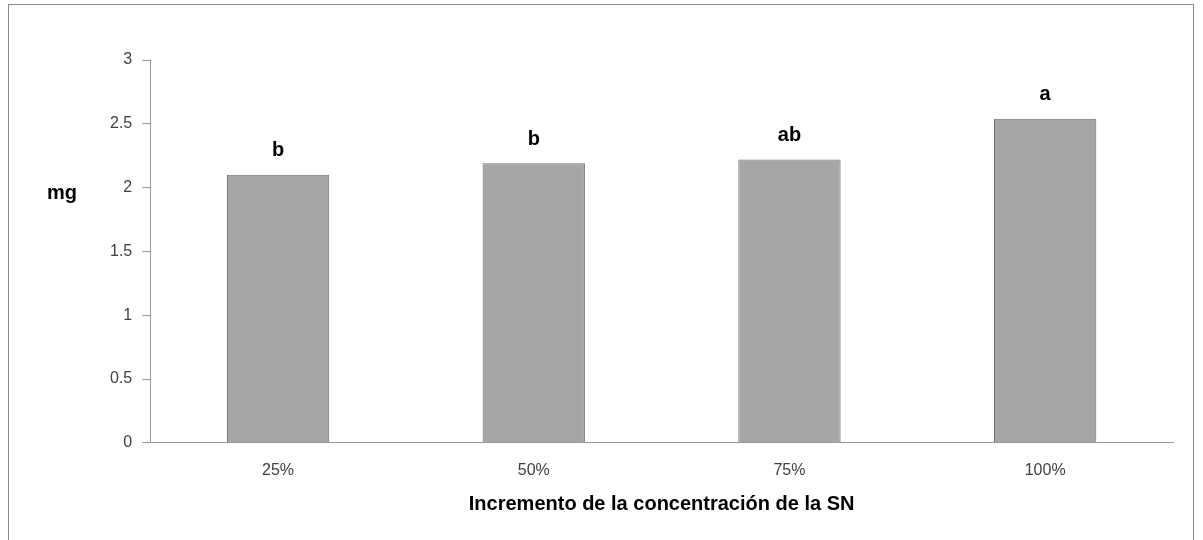 Image resolution: width=1203 pixels, height=540 pixels. I want to click on annotation: ab, so click(789, 134).